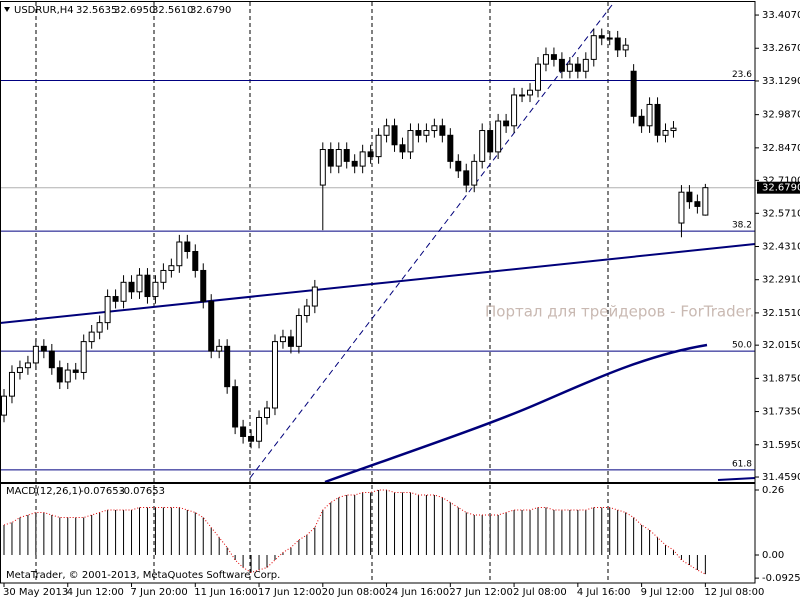 The width and height of the screenshot is (800, 600). What do you see at coordinates (773, 555) in the screenshot?
I see `macd-y-tick-label: 0.00` at bounding box center [773, 555].